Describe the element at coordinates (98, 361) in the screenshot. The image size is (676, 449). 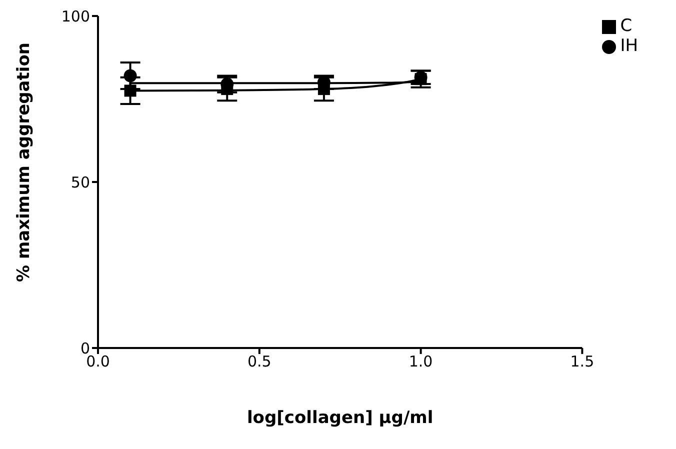
I see `x-tick-label: 0.0` at that location.